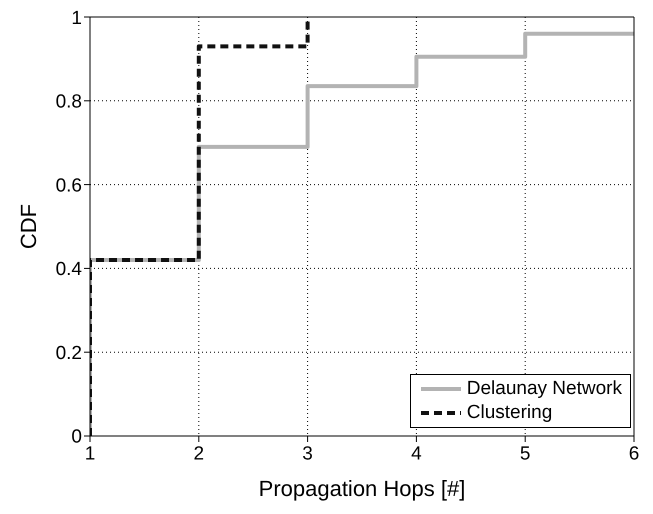  I want to click on y-tick-label: 0.8, so click(69, 102).